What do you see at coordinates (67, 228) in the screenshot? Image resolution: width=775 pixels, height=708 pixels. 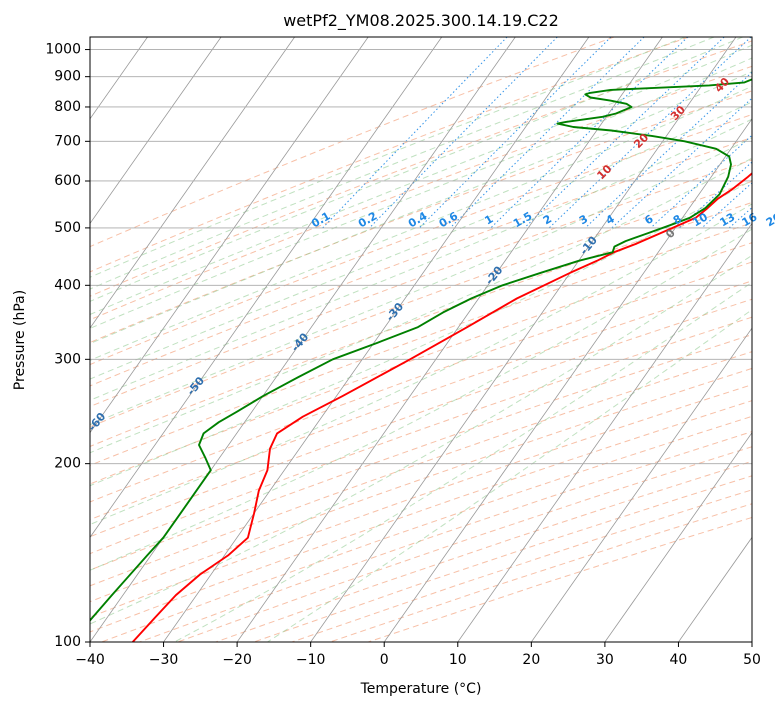 I see `y-tick-label: 500` at bounding box center [67, 228].